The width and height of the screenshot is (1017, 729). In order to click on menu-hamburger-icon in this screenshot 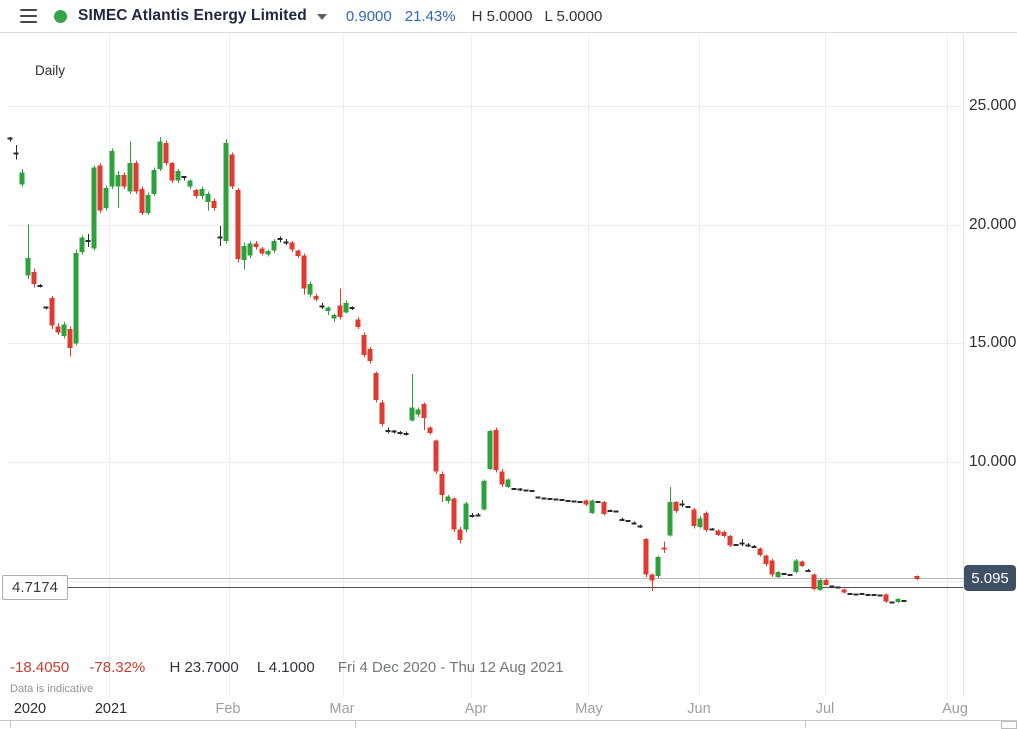, I will do `click(28, 16)`.